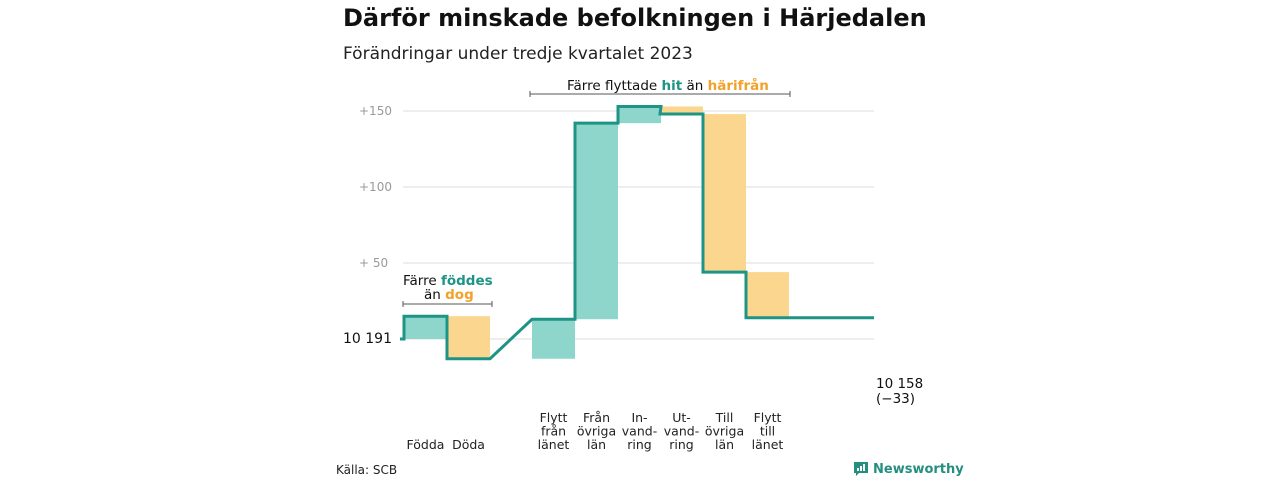 This screenshot has width=1280, height=480. What do you see at coordinates (468, 444) in the screenshot?
I see `category-label: Döda` at bounding box center [468, 444].